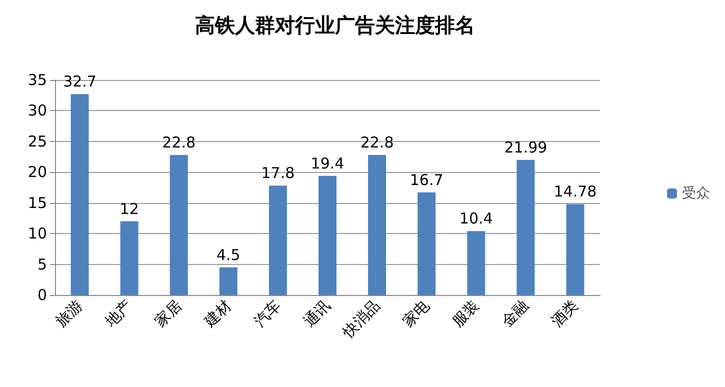 The width and height of the screenshot is (725, 387). Describe the element at coordinates (217, 314) in the screenshot. I see `x-tick-label: 建材` at that location.